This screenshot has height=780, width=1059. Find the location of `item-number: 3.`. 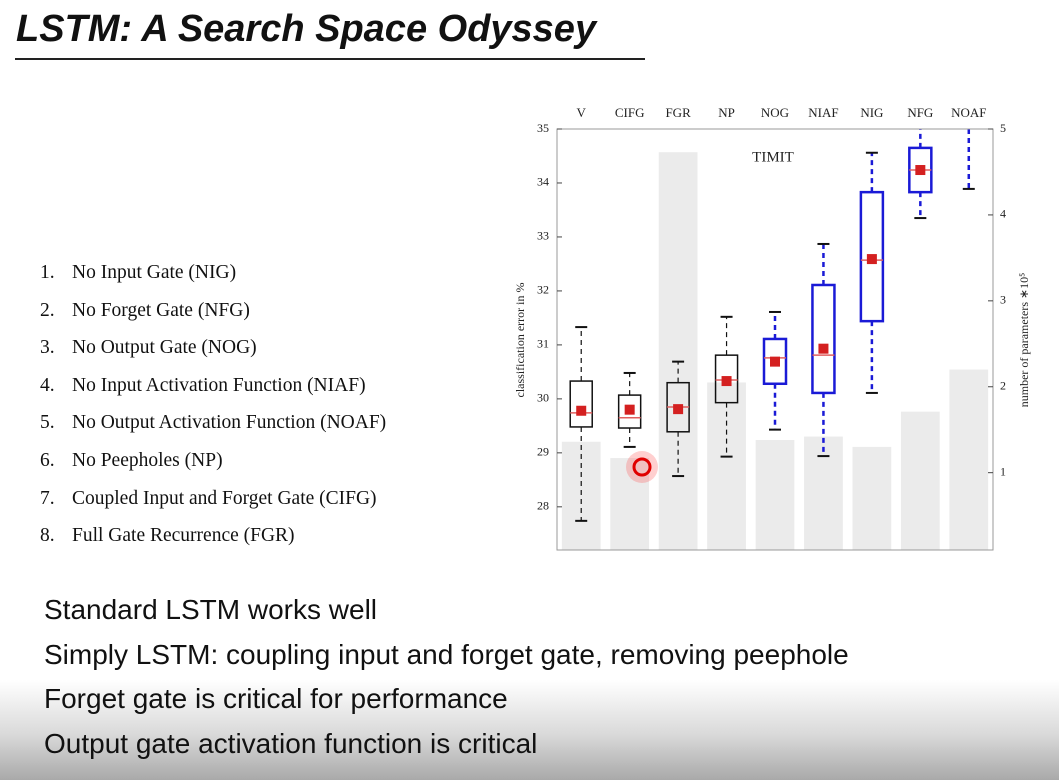

item-number: 3. is located at coordinates (47, 348).